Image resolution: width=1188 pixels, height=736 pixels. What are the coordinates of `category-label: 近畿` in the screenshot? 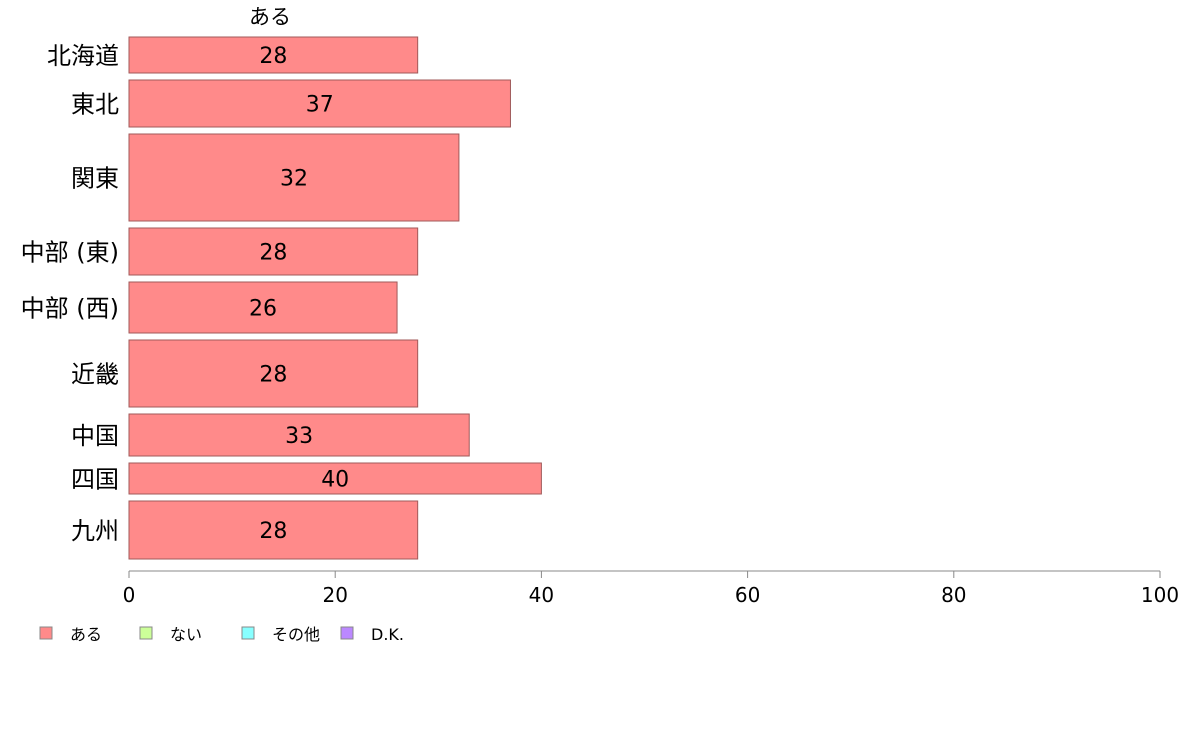 It's located at (95, 375).